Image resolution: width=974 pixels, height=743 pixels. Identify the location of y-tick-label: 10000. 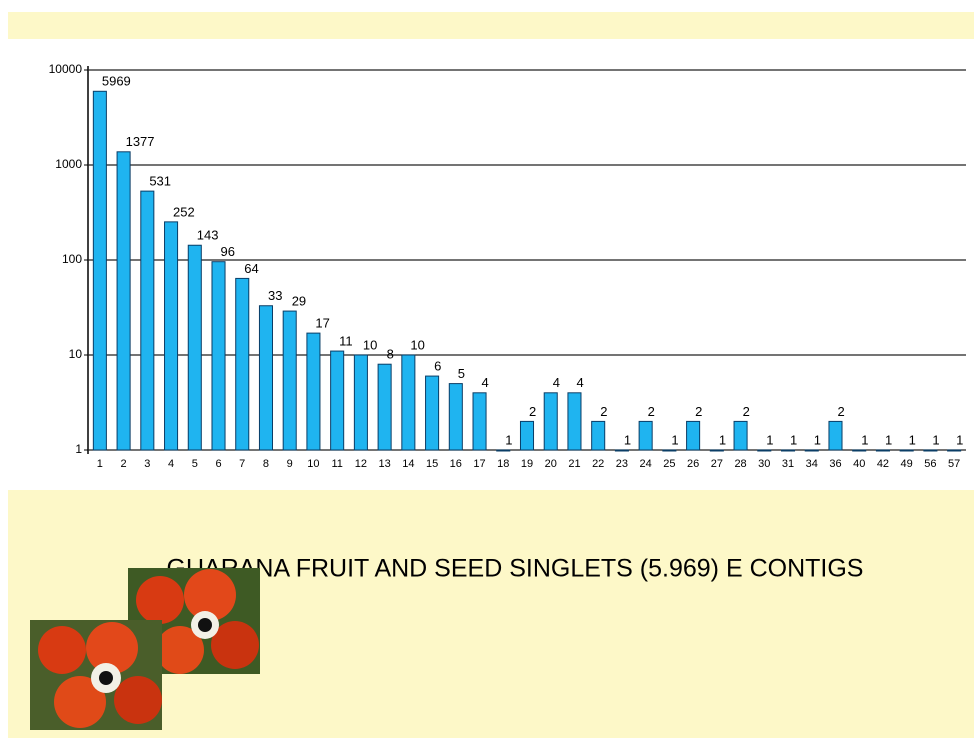
(66, 69).